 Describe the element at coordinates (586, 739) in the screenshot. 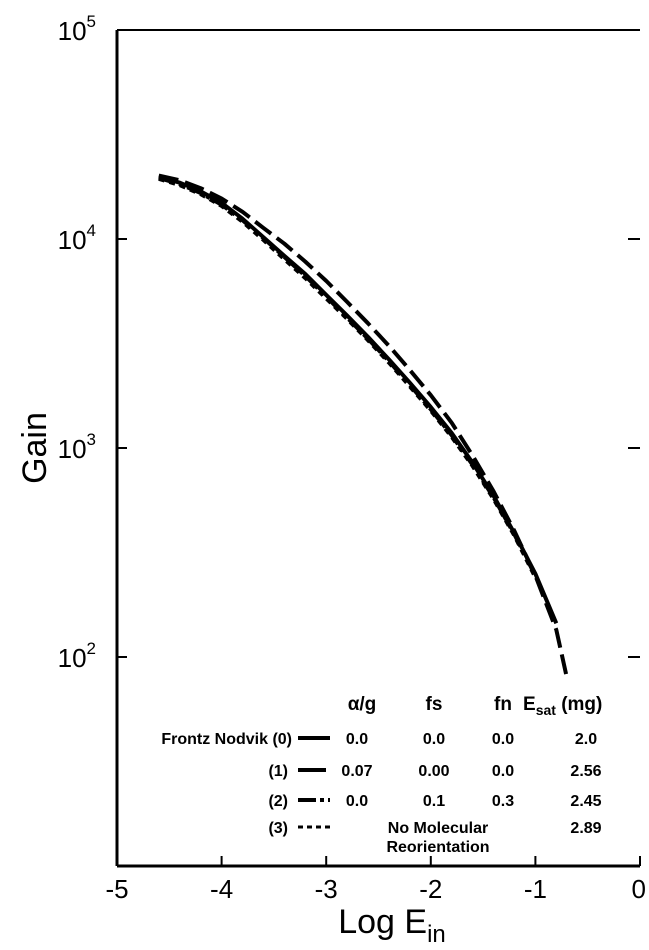

I see `legend-row-0-esat: 2.0` at that location.